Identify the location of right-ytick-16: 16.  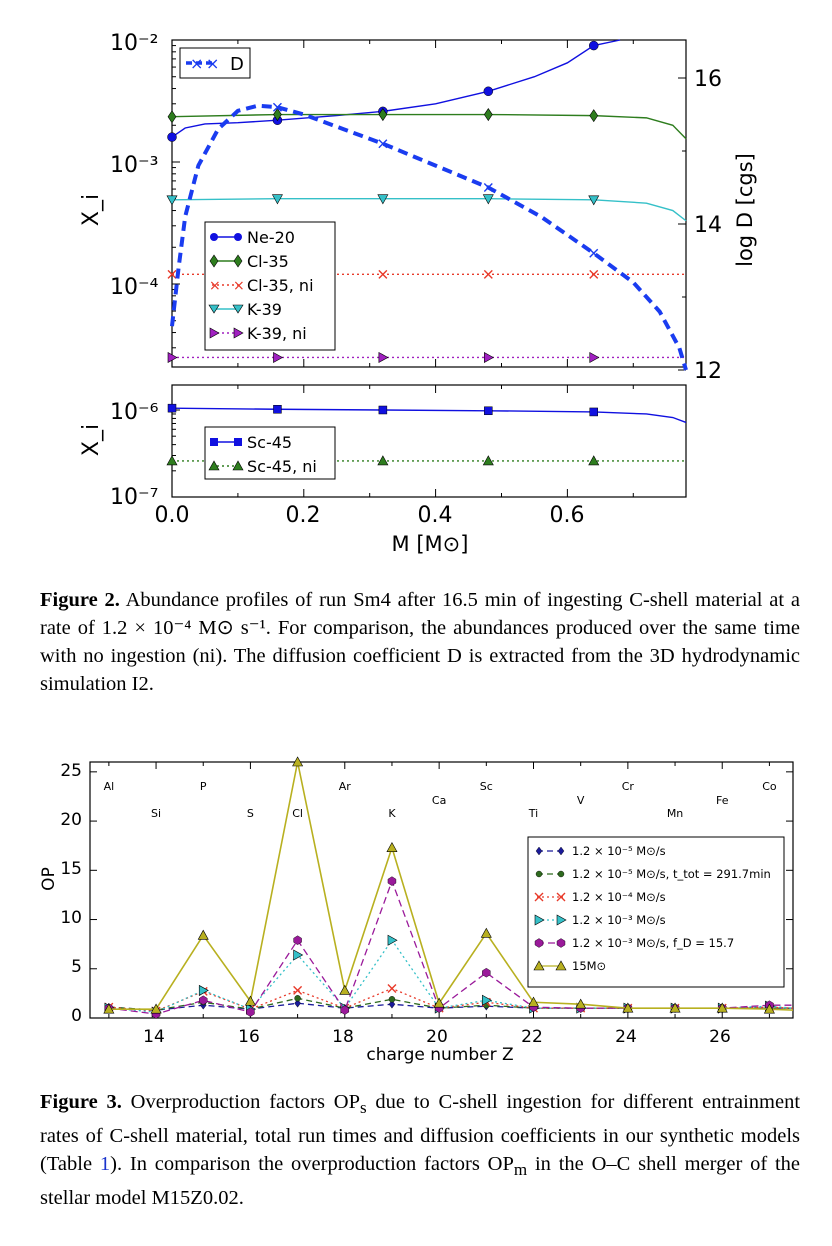
(708, 79).